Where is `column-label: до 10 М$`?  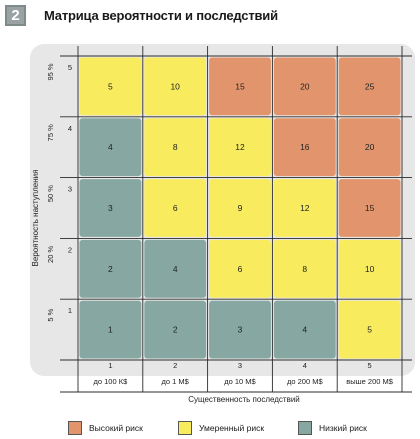 column-label: до 10 М$ is located at coordinates (240, 381).